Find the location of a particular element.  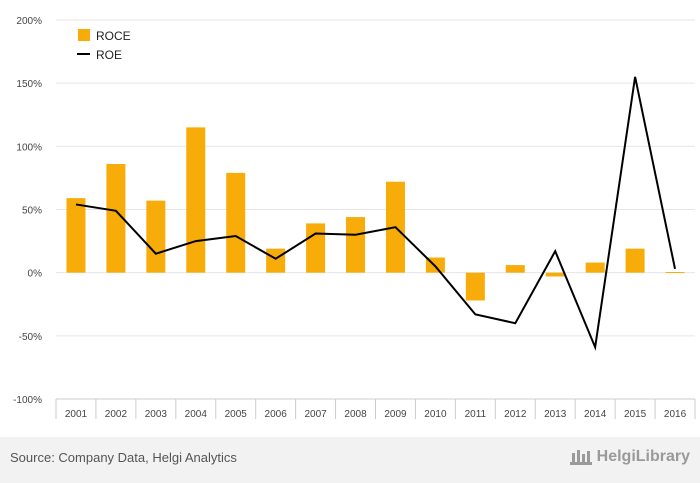

legend-label-roce: ROCE is located at coordinates (113, 36).